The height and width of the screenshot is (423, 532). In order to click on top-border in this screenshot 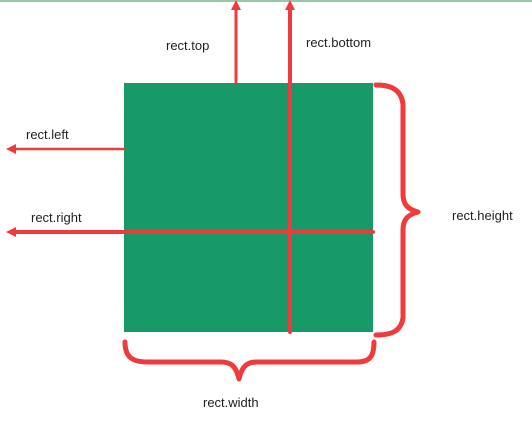, I will do `click(266, 1)`.